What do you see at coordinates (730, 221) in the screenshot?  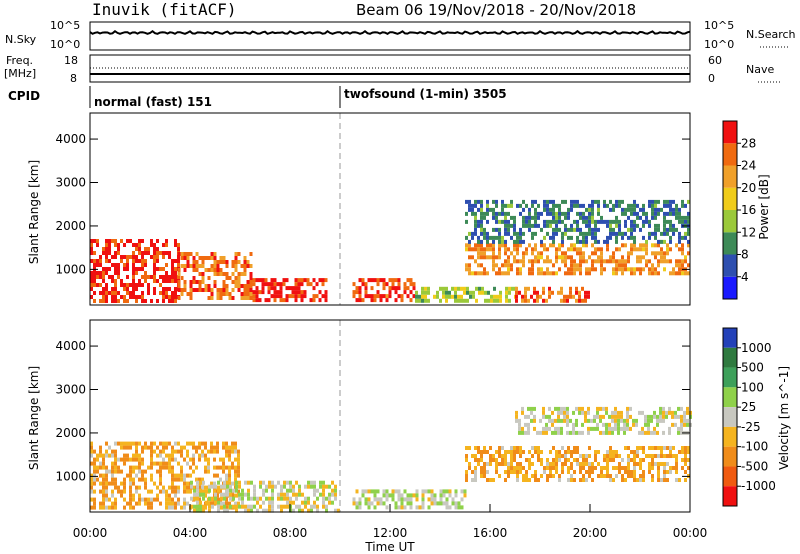 I see `colorbar-swatch` at bounding box center [730, 221].